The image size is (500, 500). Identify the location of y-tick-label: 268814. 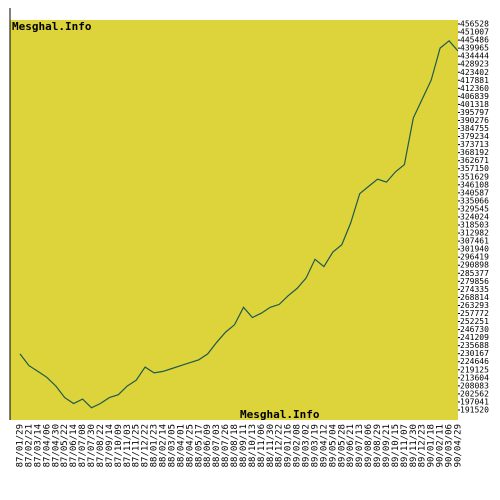
(474, 297).